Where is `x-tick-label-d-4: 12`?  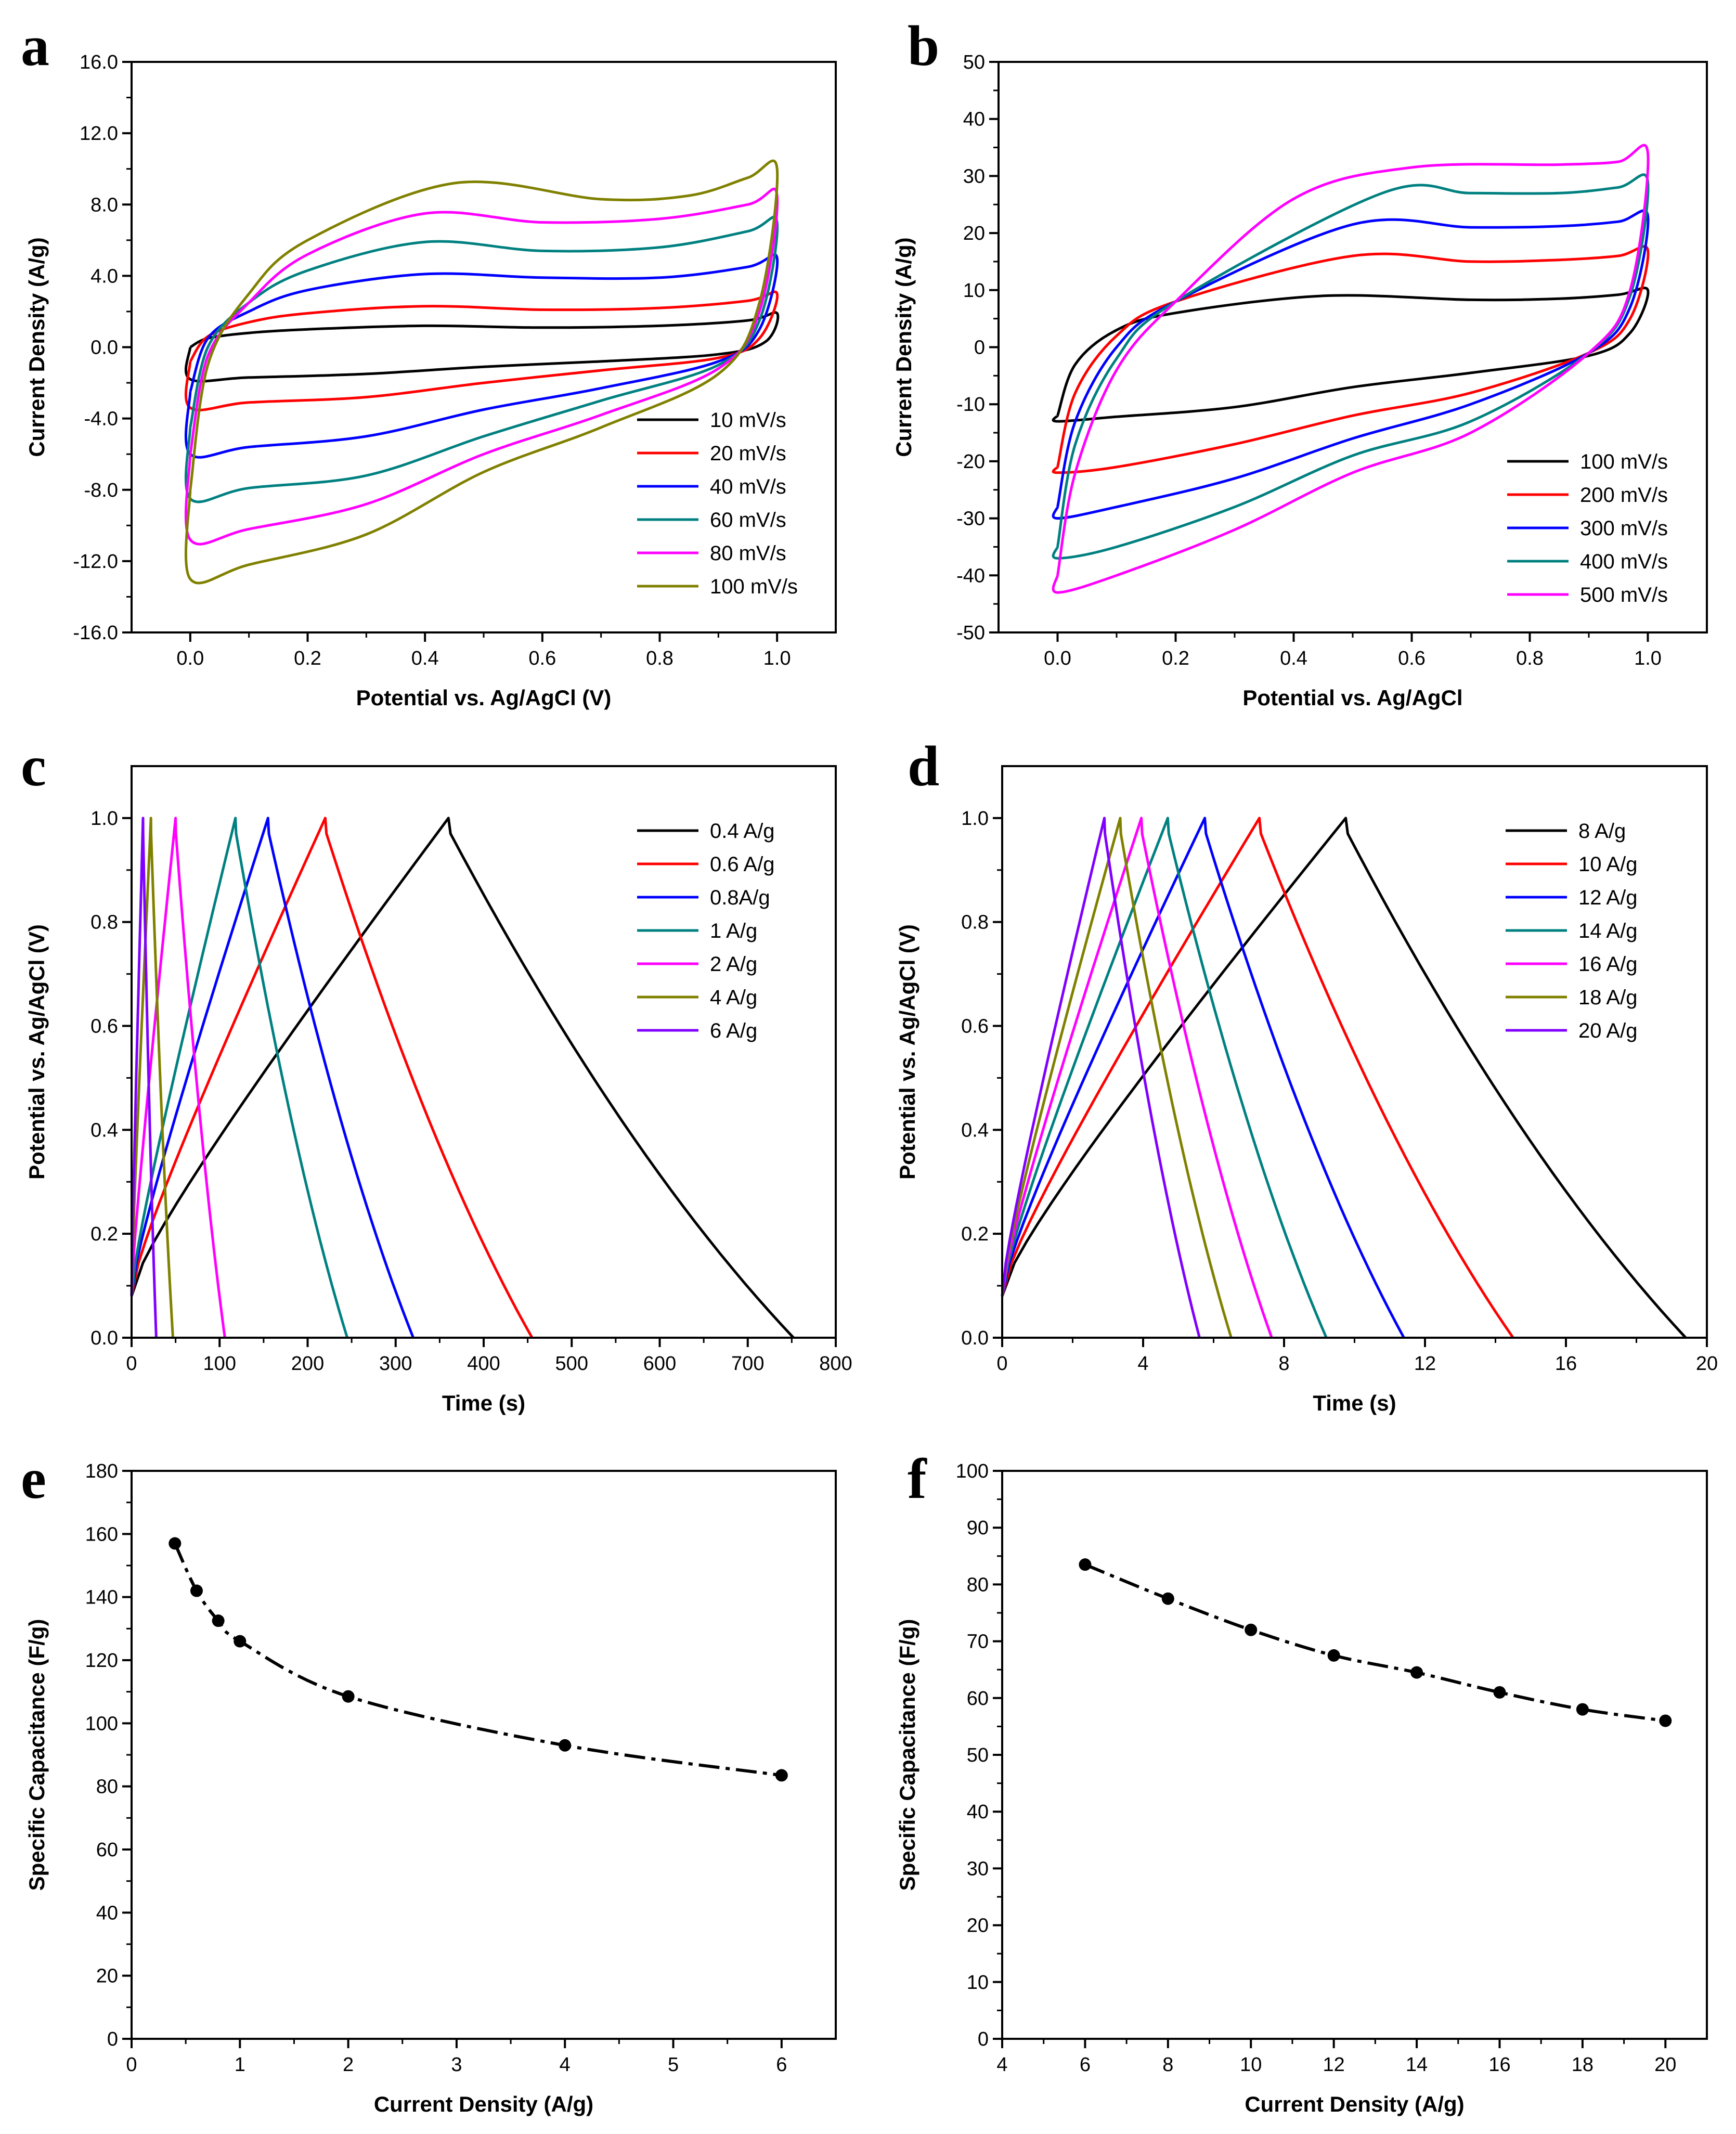
x-tick-label-d-4: 12 is located at coordinates (1425, 1364).